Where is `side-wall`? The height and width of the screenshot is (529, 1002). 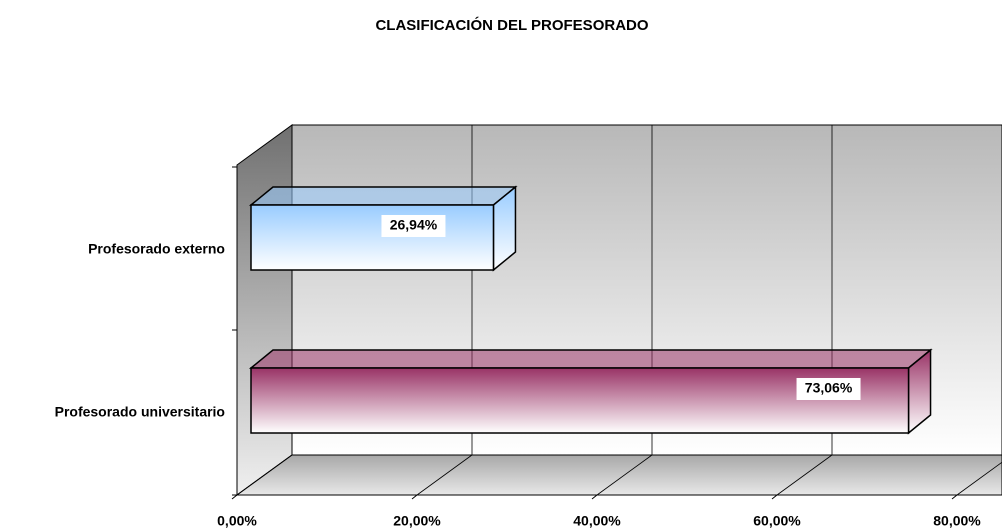 side-wall is located at coordinates (264, 310).